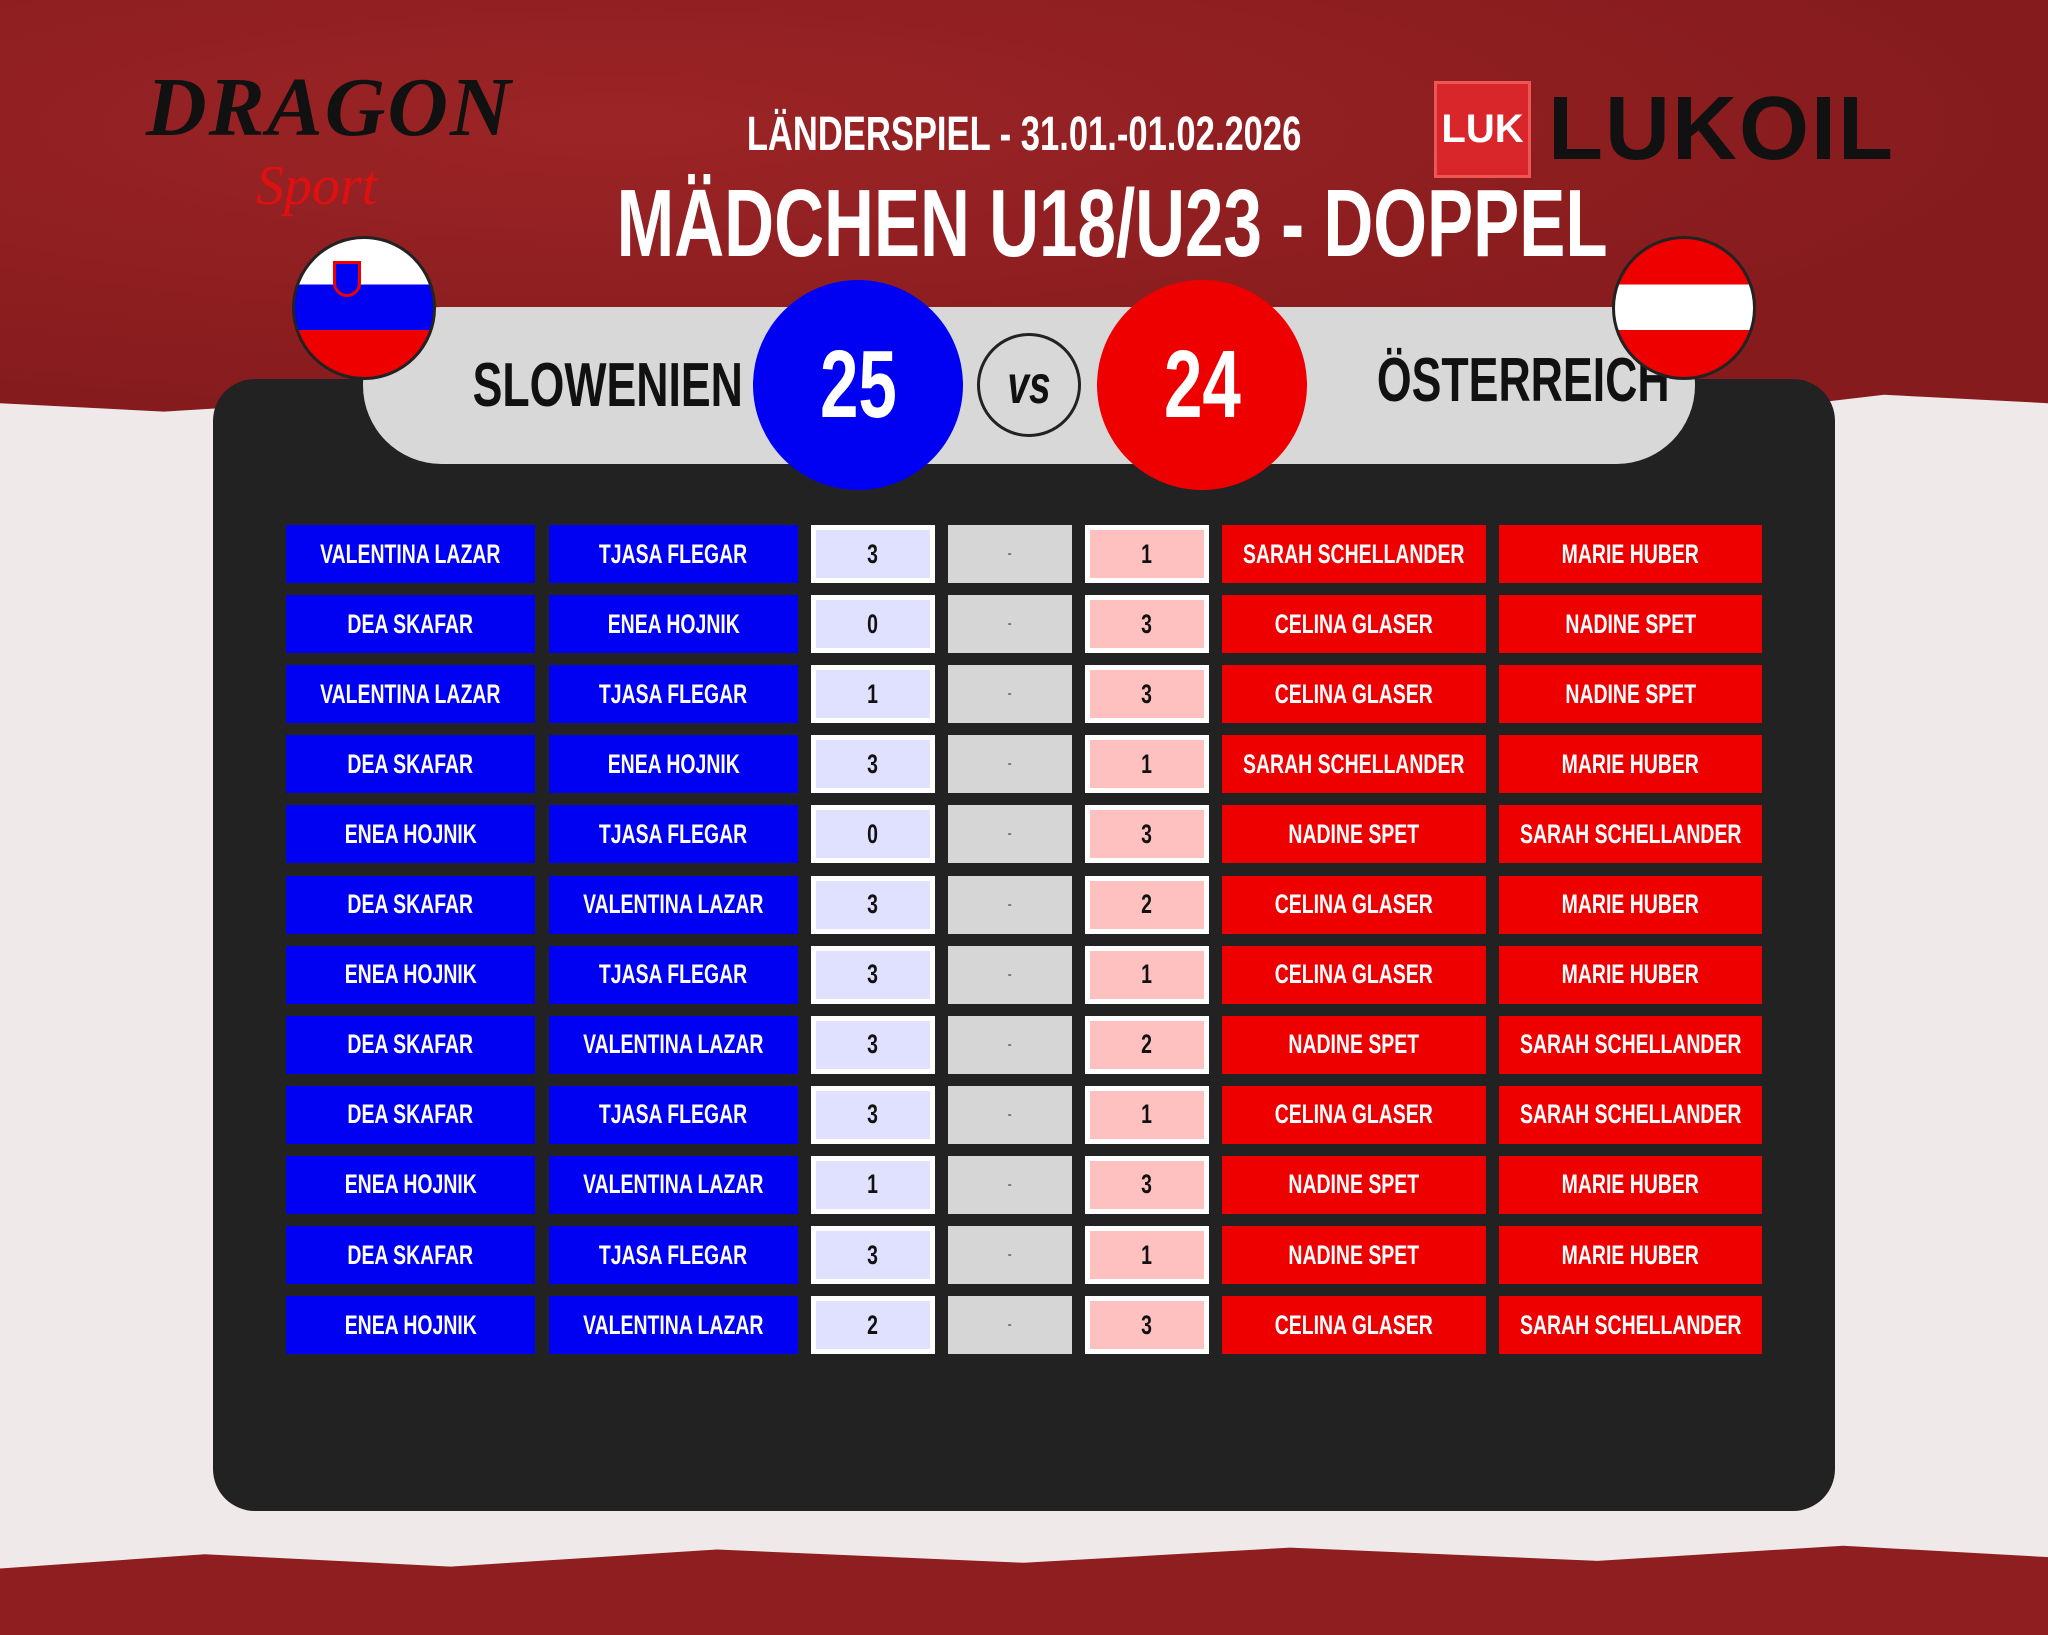  Describe the element at coordinates (873, 1184) in the screenshot. I see `home-game-score: 1` at that location.